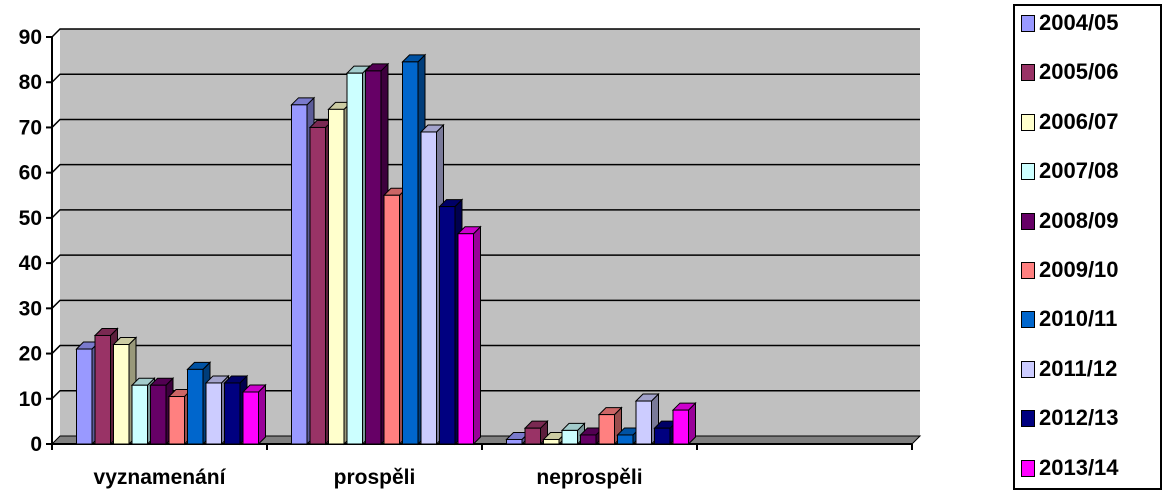 The image size is (1162, 491). What do you see at coordinates (589, 477) in the screenshot?
I see `x-category-label: neprospěli` at bounding box center [589, 477].